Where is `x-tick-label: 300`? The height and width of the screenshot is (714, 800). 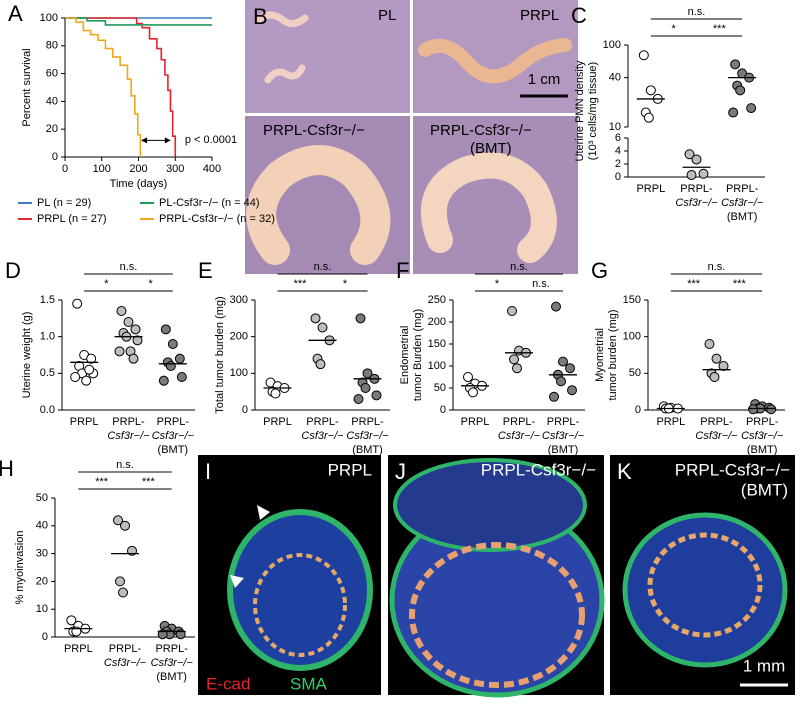
x-tick-label: 300 is located at coordinates (175, 169).